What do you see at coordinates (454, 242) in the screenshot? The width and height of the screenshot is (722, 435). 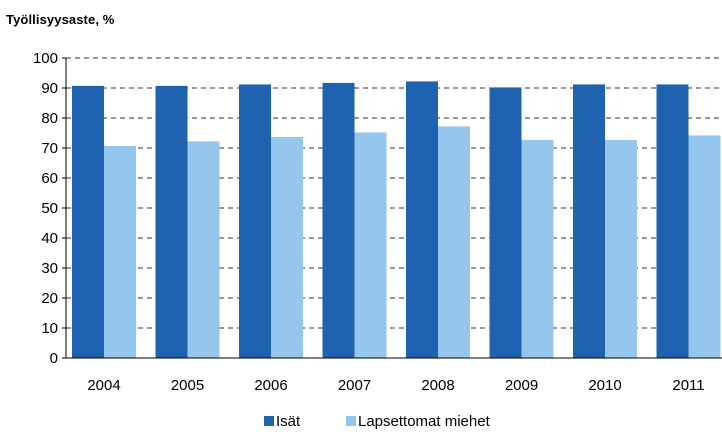 I see `bar-lapsettomat-2008` at bounding box center [454, 242].